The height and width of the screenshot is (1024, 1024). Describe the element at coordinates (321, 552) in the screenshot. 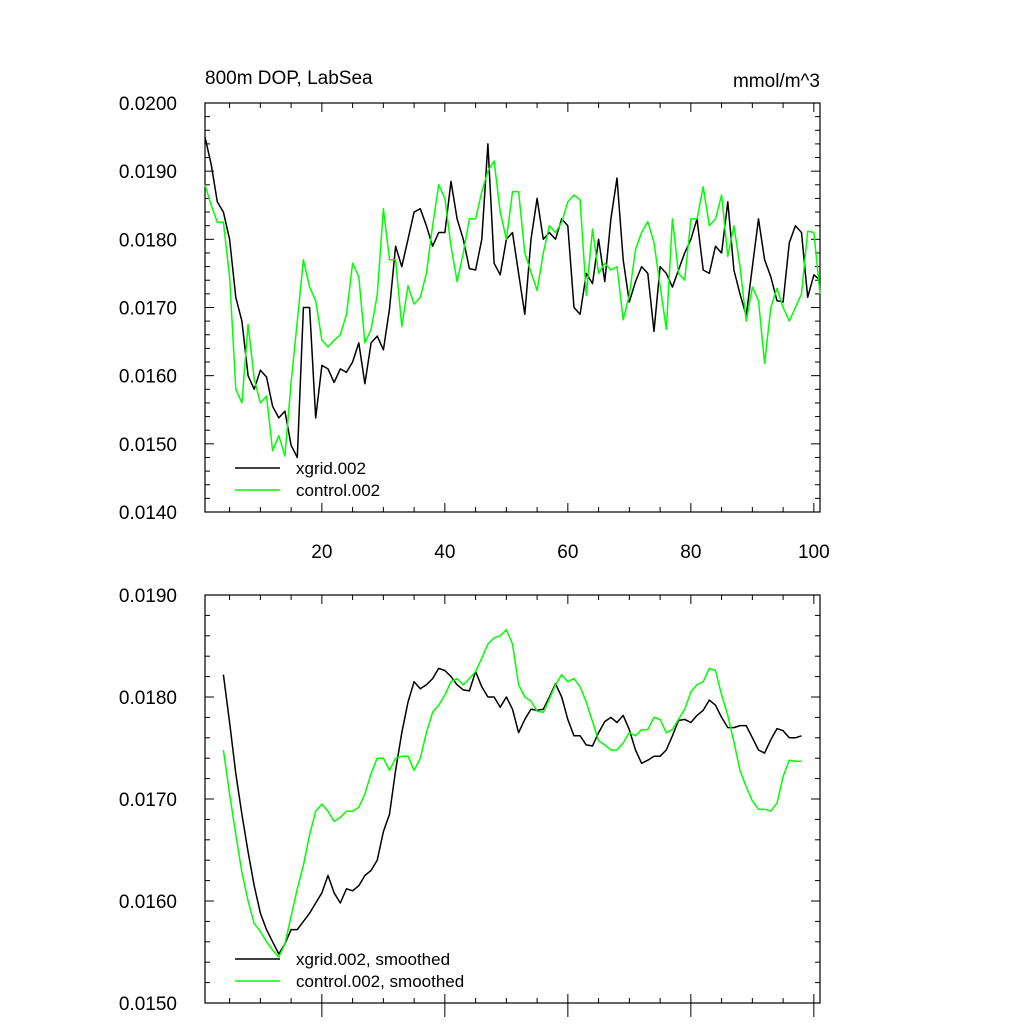

I see `x-tick-label: 20` at that location.